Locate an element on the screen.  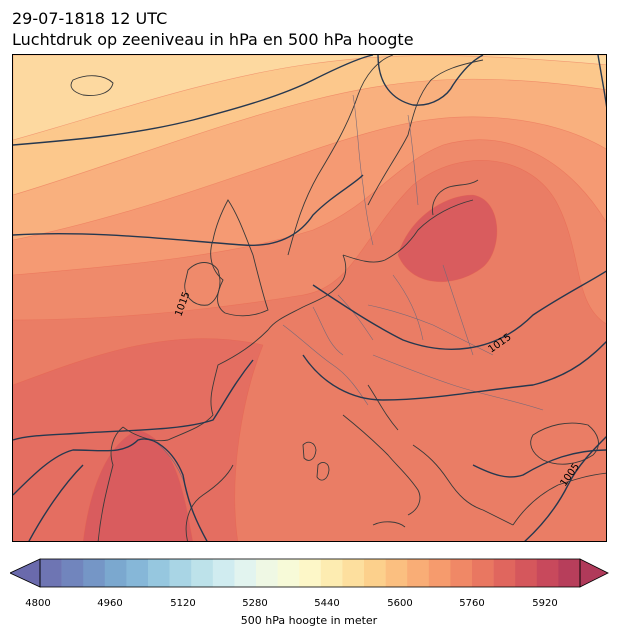
coast-baltic is located at coordinates (410, 221).